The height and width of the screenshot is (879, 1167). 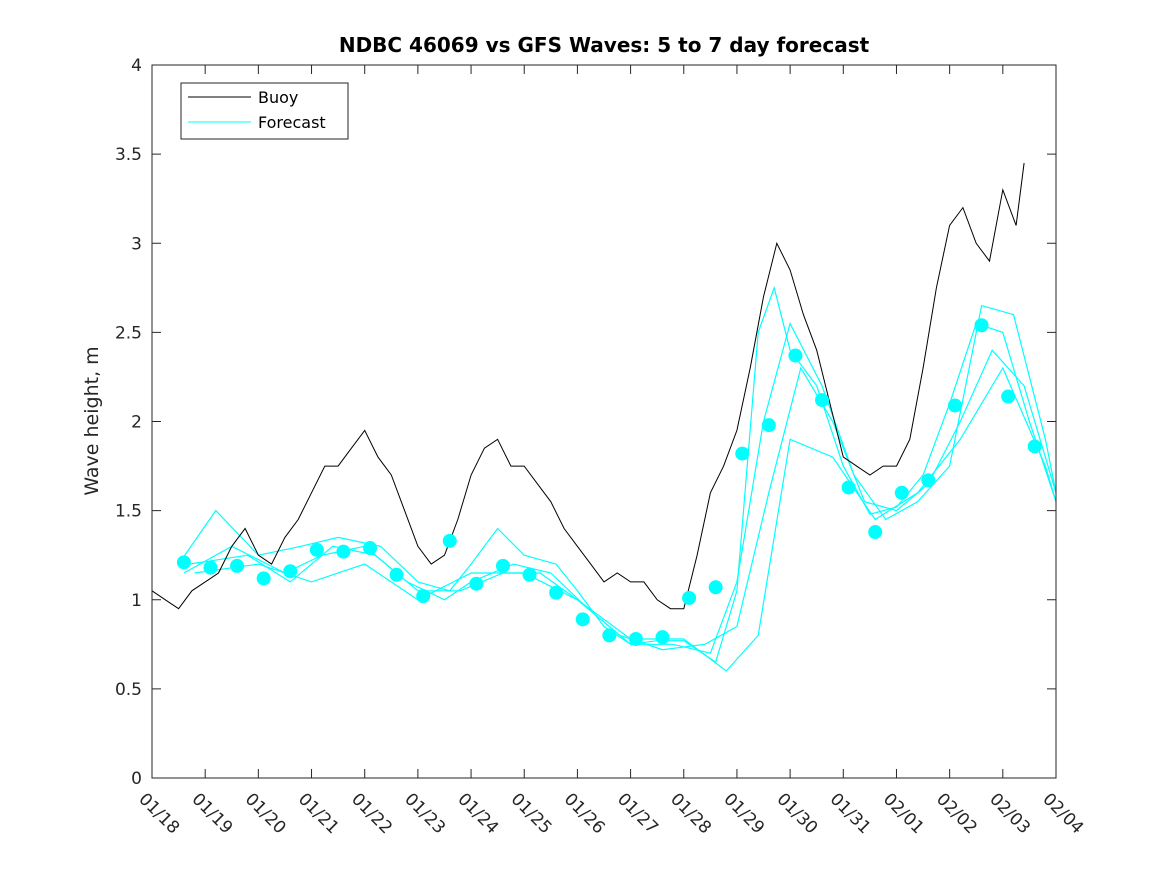 I want to click on y-axis-label: Wave height, m, so click(x=92, y=420).